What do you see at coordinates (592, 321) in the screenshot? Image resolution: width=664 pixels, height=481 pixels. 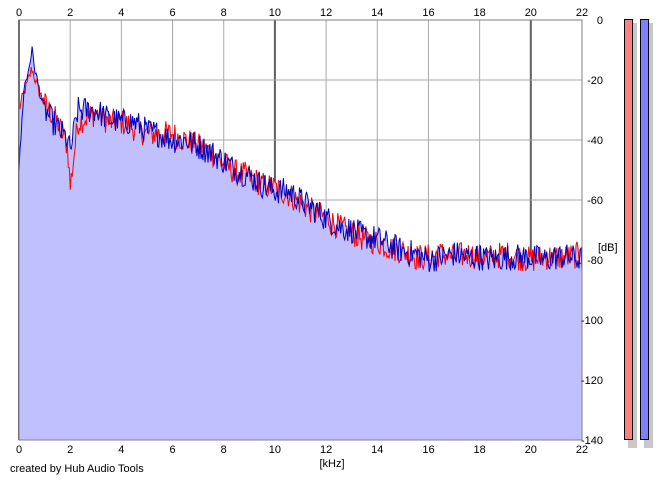 I see `y-tick-label: -100` at bounding box center [592, 321].